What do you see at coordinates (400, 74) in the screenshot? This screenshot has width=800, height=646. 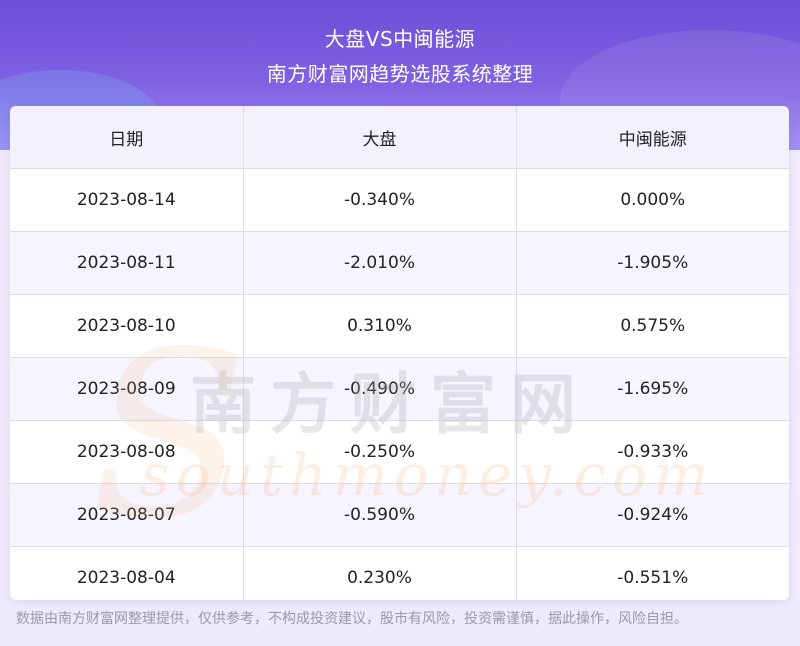 I see `page-subtitle: 南方财富网趋势选股系统整理` at bounding box center [400, 74].